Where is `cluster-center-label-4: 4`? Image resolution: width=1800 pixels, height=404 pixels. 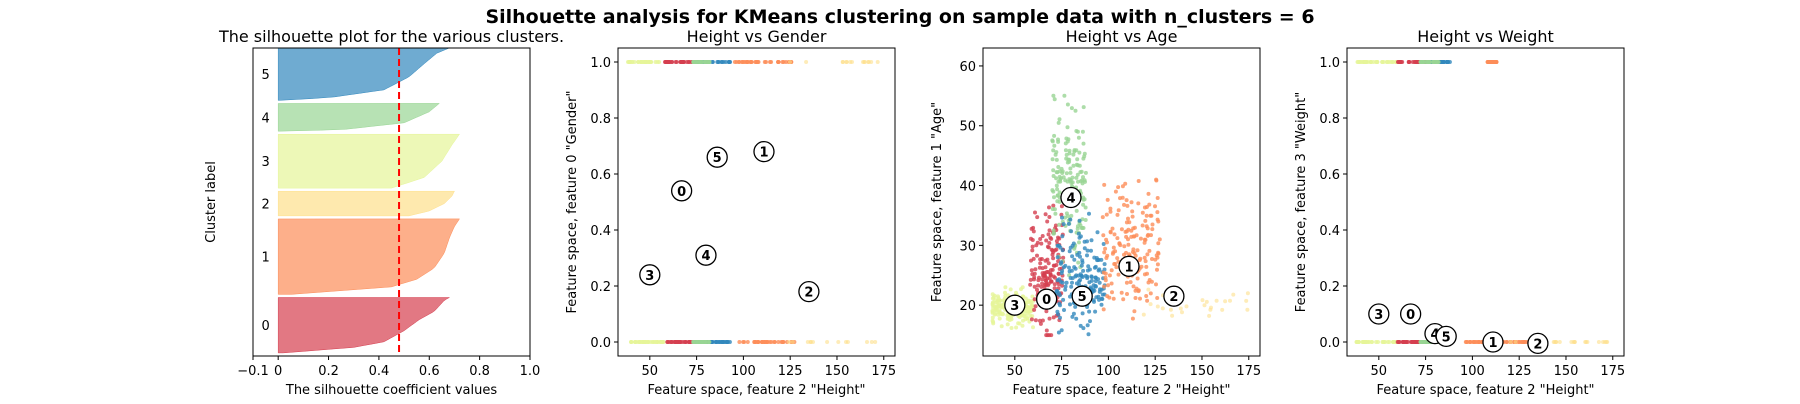
cluster-center-label-4: 4 is located at coordinates (1434, 335).